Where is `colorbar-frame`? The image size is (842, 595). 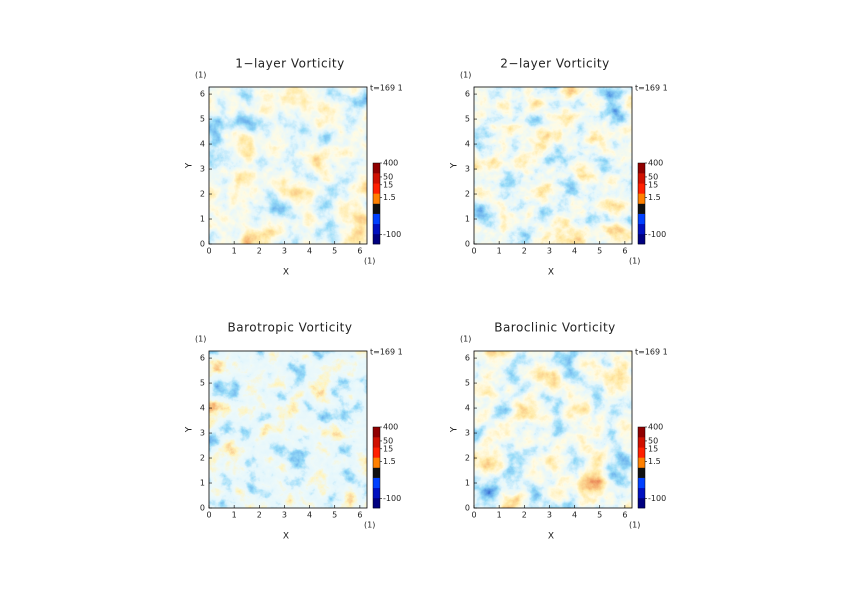 colorbar-frame is located at coordinates (641, 467).